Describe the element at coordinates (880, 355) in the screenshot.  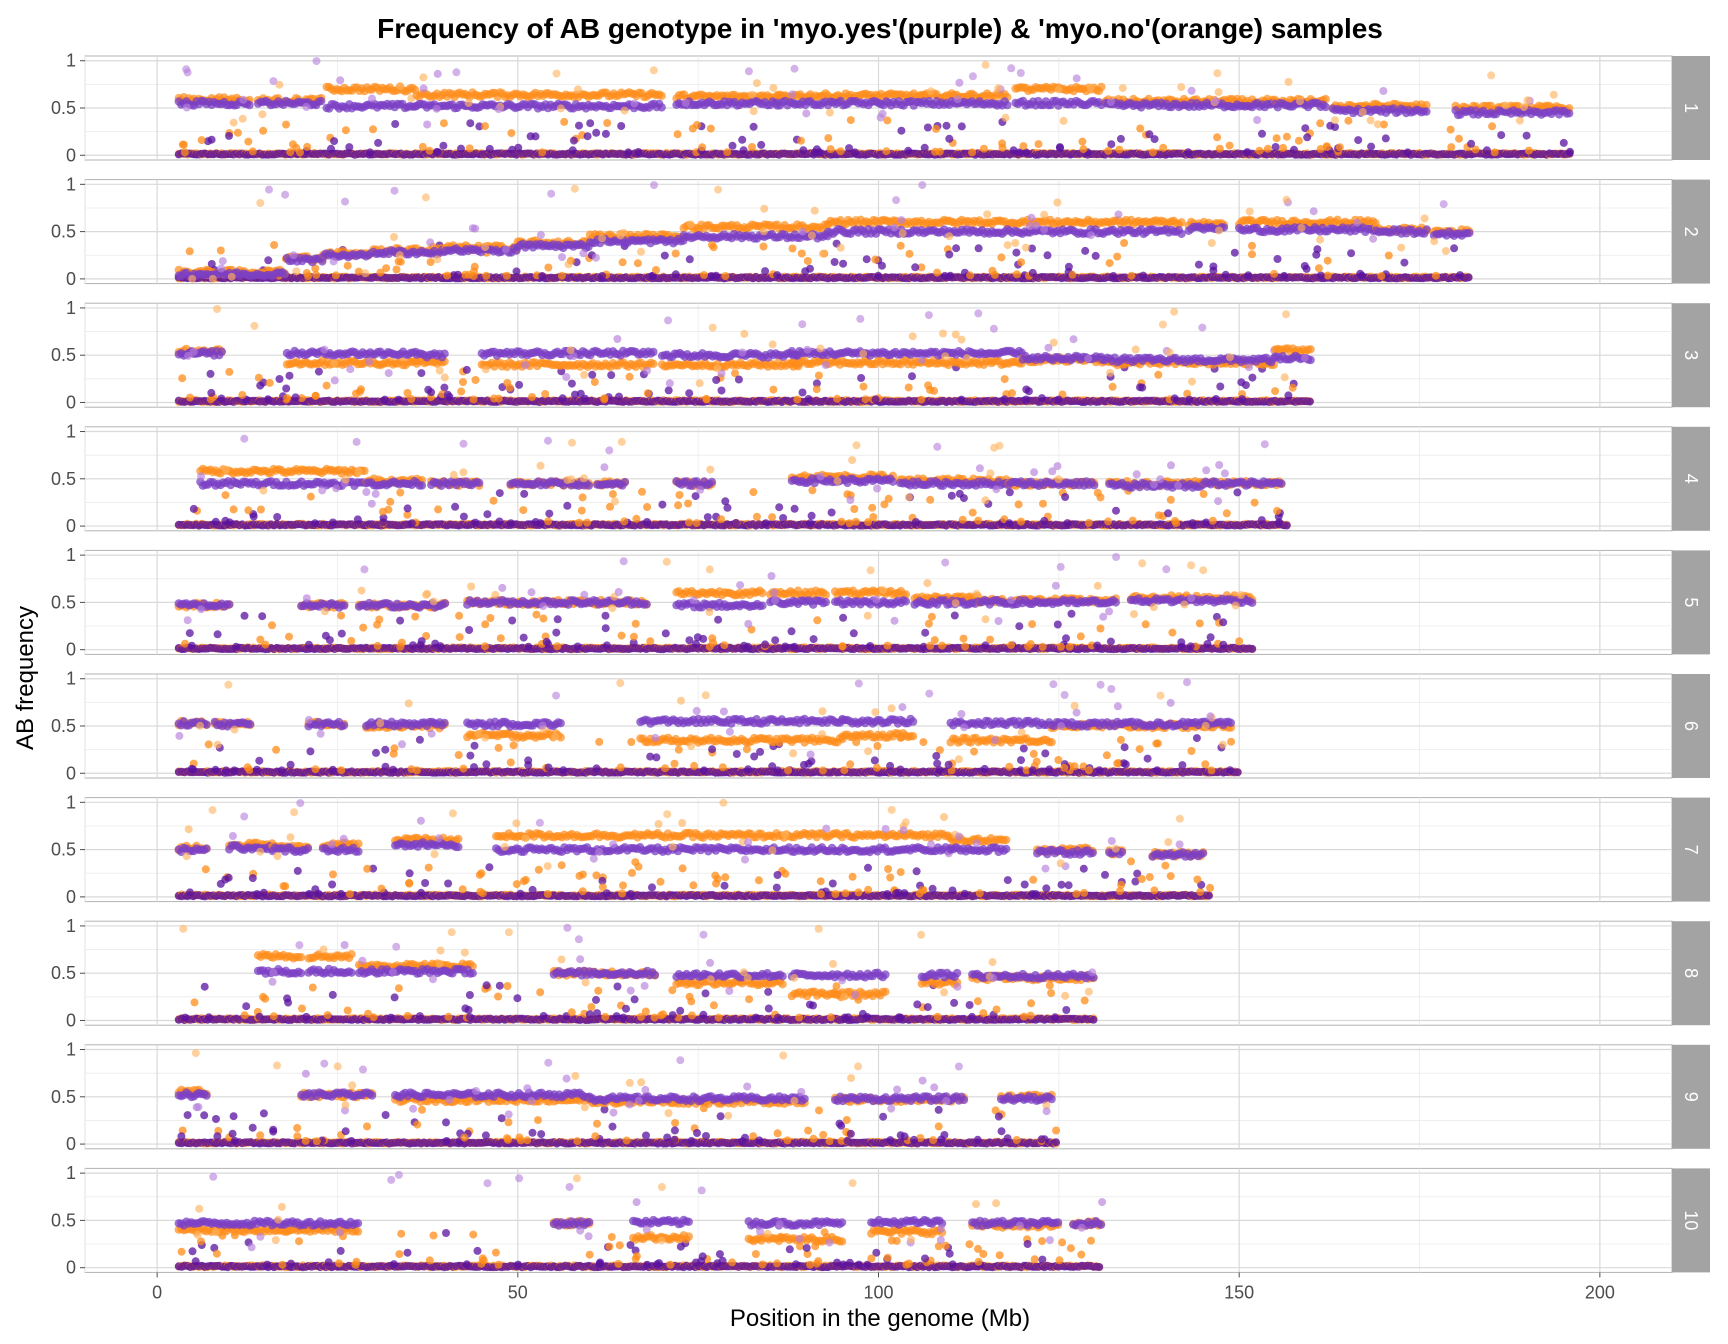
I see `facet-panel-3: 00.513` at that location.